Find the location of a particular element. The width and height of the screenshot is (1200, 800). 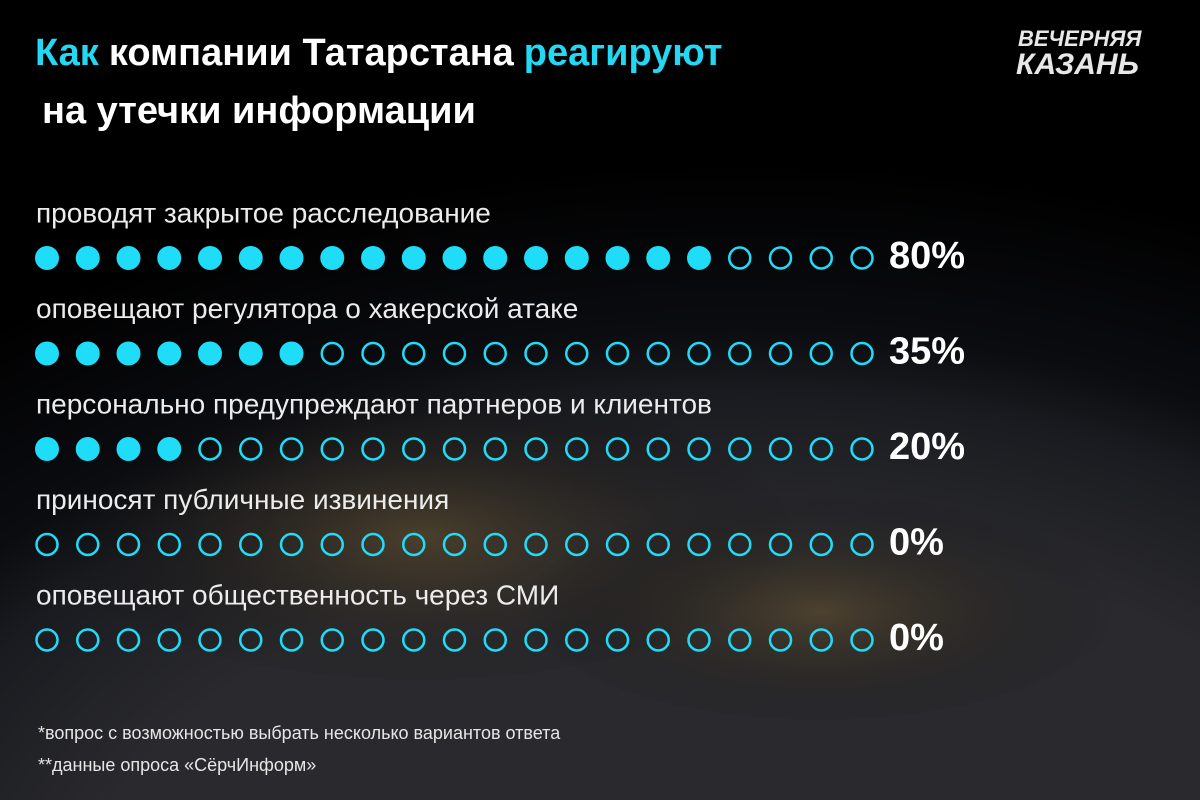

logo-text: КАЗАНЬ is located at coordinates (1077, 64).